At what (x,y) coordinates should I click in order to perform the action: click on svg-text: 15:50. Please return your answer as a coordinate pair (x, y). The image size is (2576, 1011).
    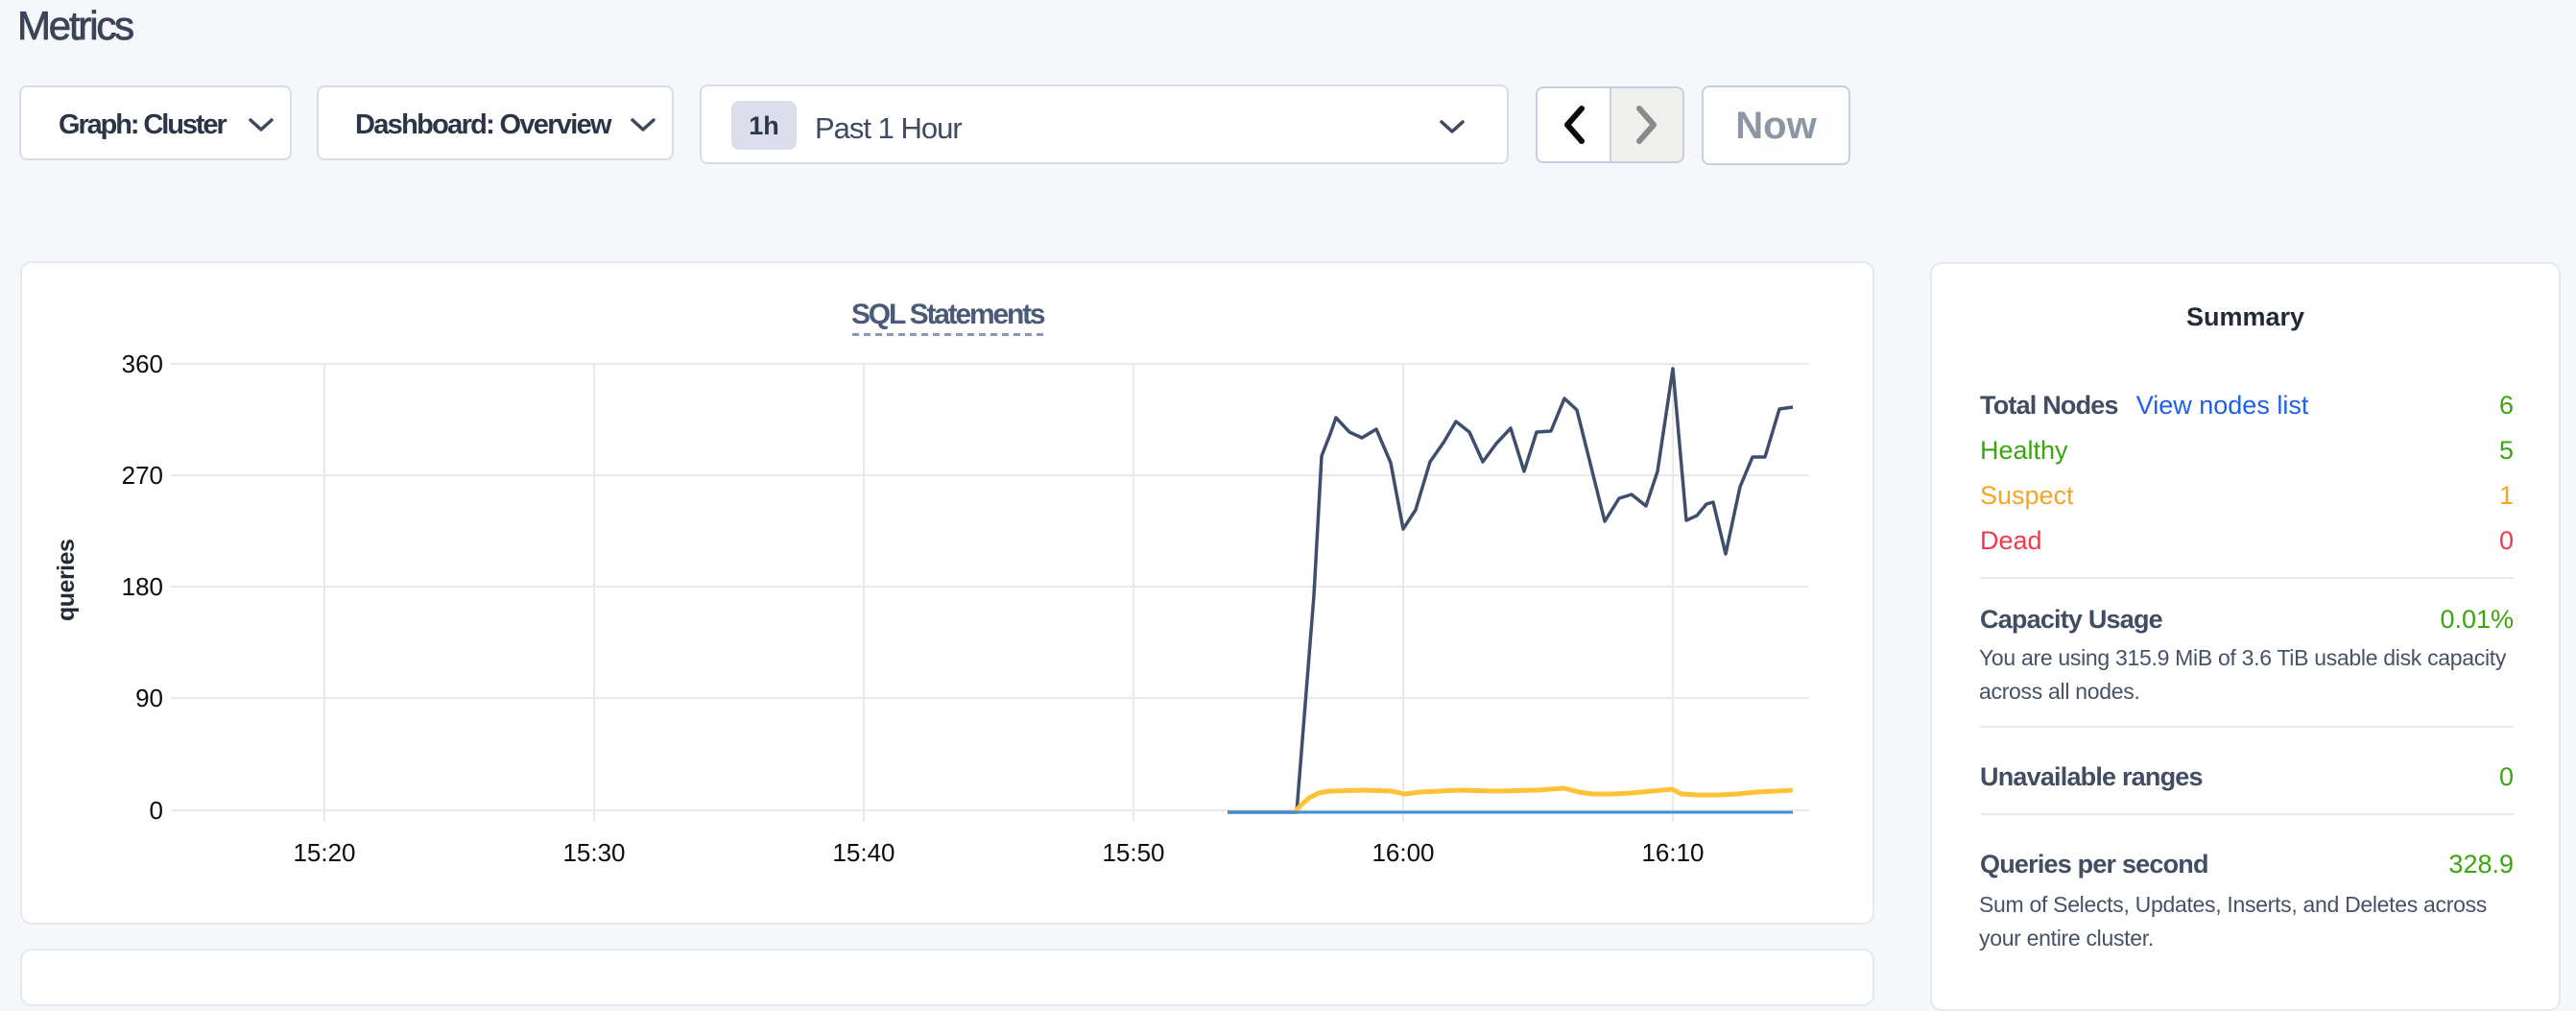
    Looking at the image, I should click on (1133, 853).